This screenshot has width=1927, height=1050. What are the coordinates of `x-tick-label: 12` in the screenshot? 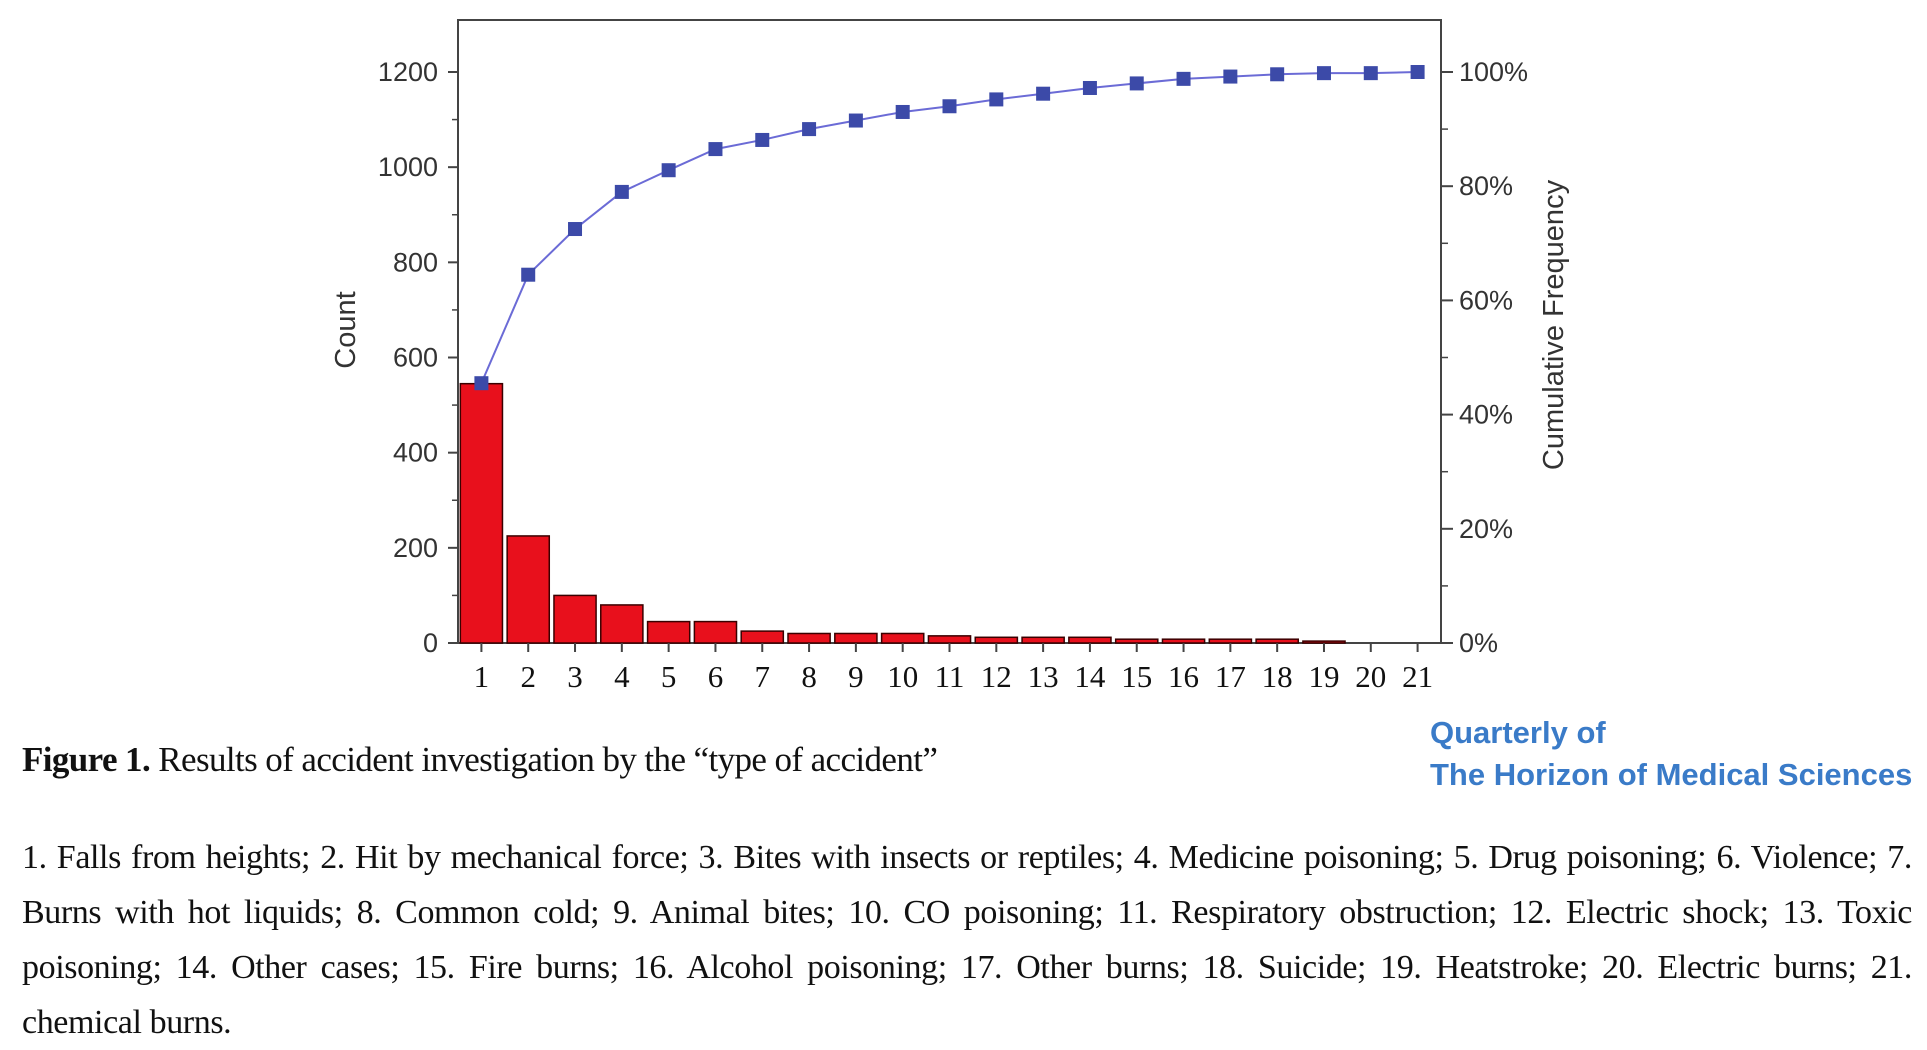 It's located at (996, 676).